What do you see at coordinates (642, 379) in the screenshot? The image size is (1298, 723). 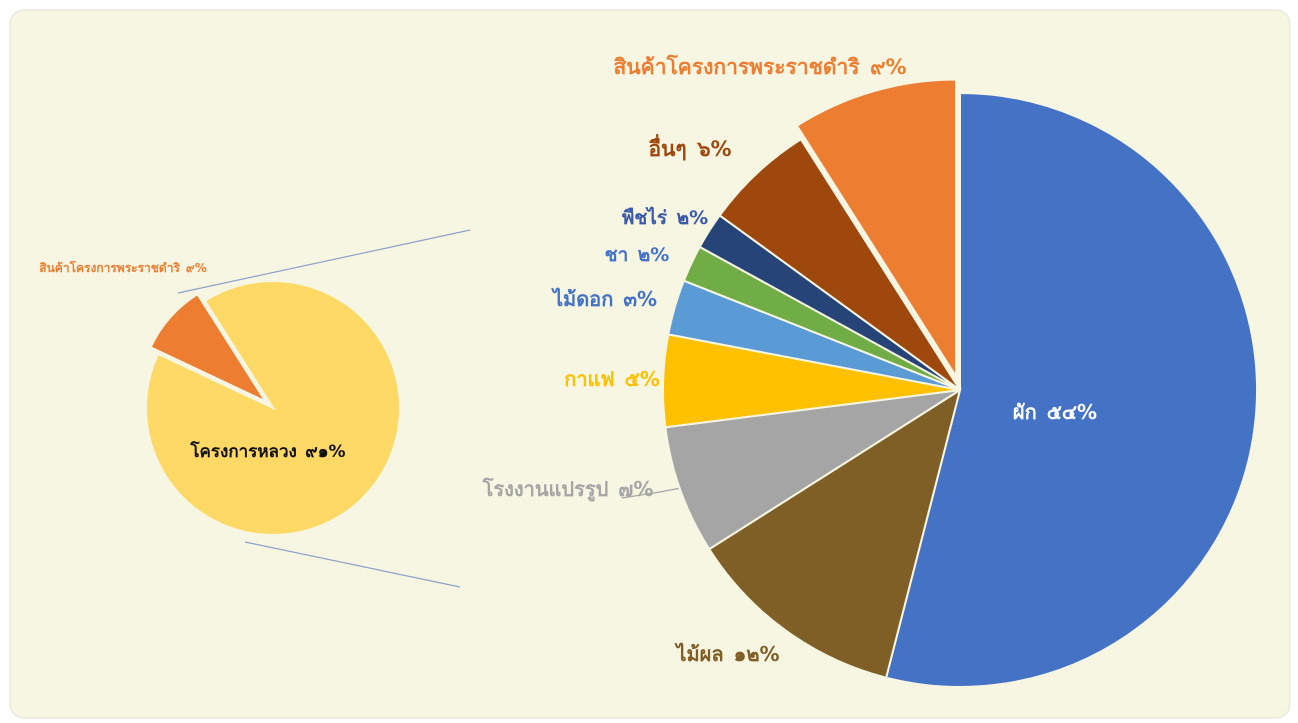 I see `value-label: ๕%` at bounding box center [642, 379].